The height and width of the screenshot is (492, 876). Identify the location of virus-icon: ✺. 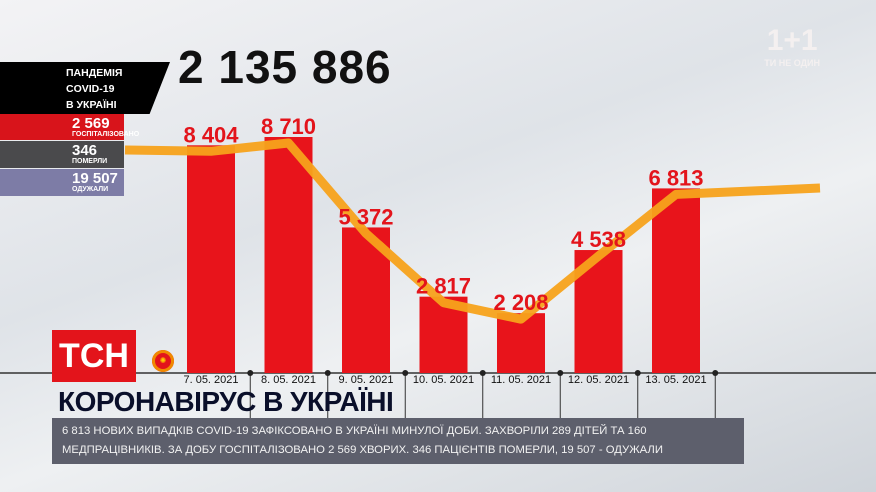
(163, 361).